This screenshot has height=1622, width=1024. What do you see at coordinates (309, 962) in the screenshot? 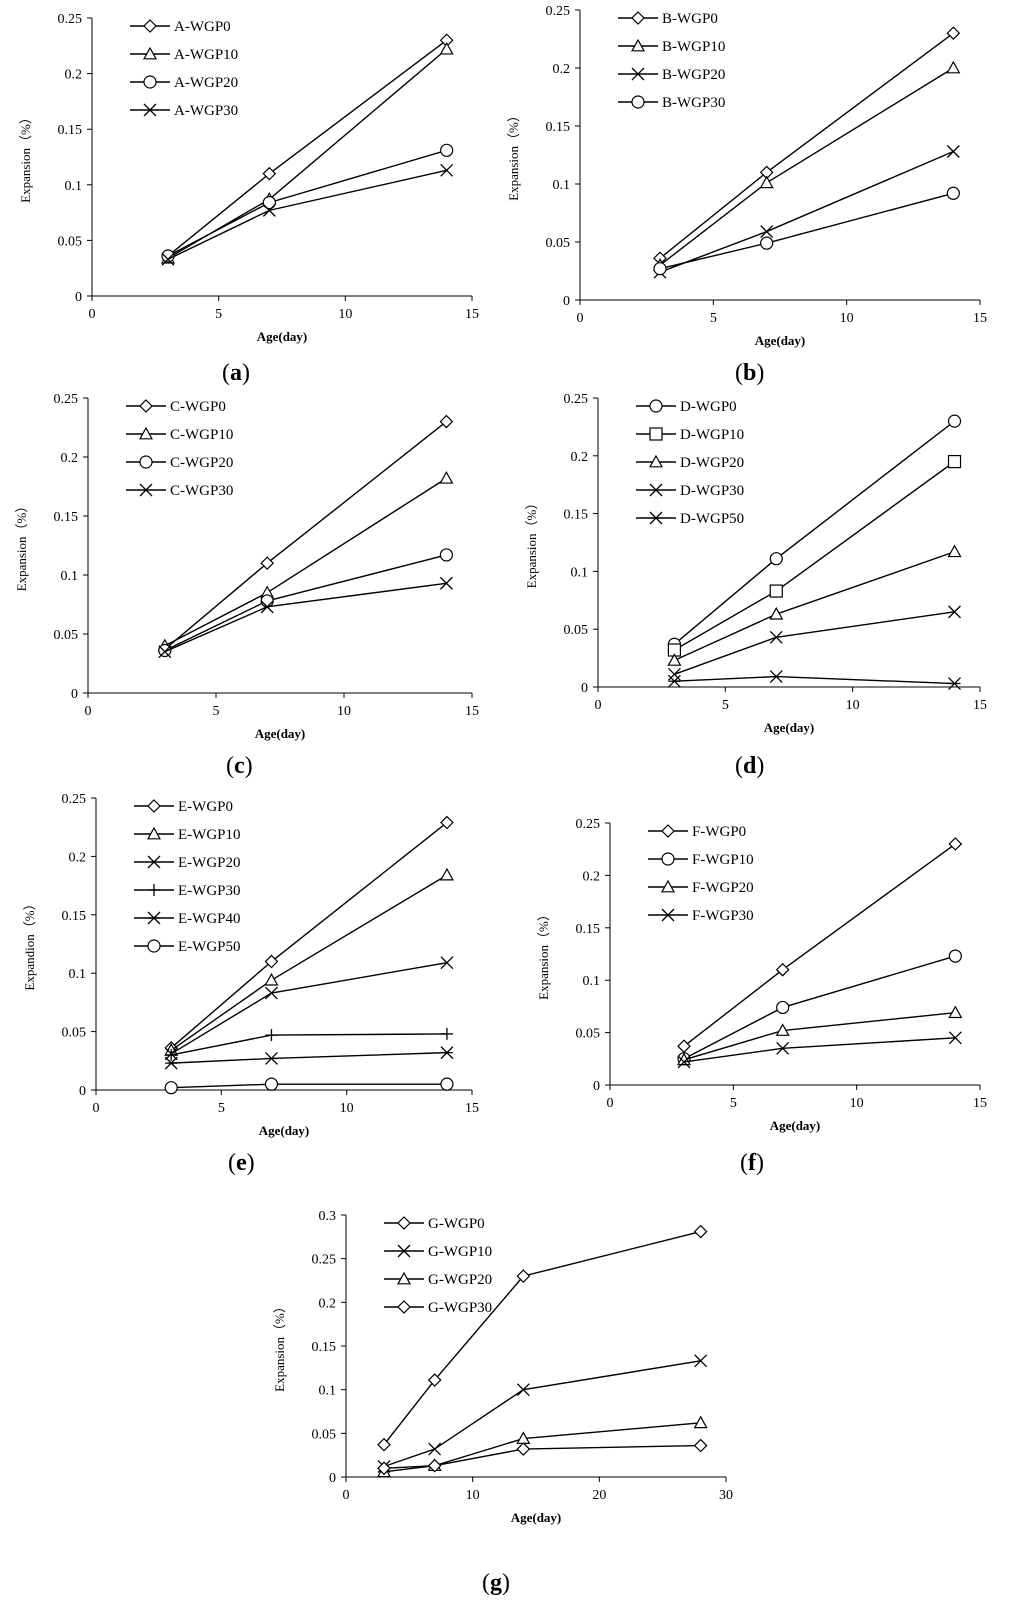
I see `series-line-E-WGP10` at bounding box center [309, 962].